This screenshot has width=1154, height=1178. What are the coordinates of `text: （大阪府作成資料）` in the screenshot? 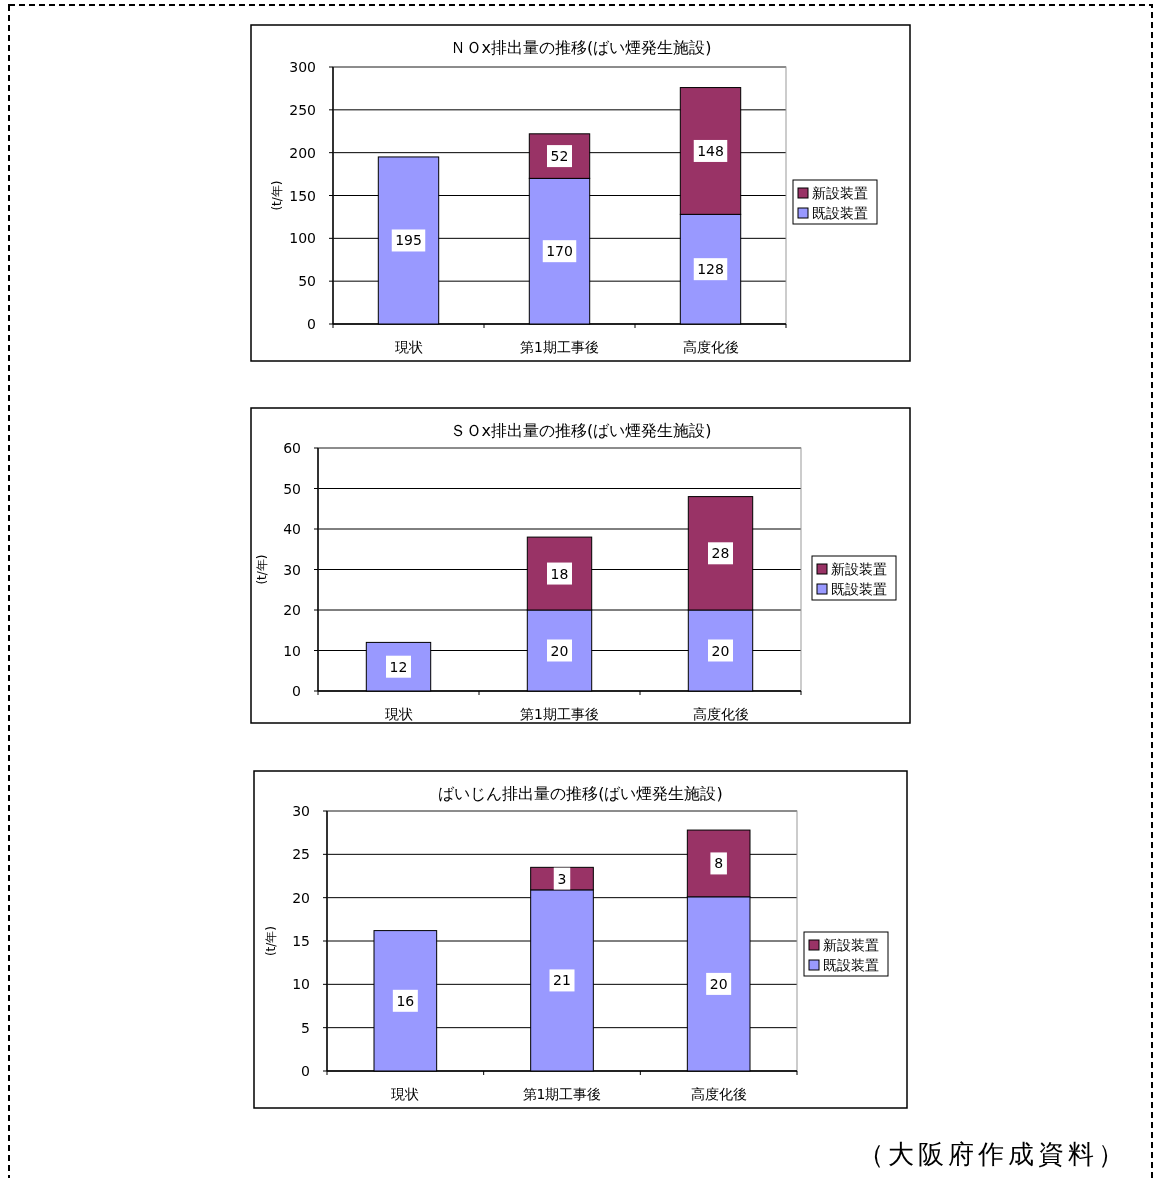 It's located at (993, 1154).